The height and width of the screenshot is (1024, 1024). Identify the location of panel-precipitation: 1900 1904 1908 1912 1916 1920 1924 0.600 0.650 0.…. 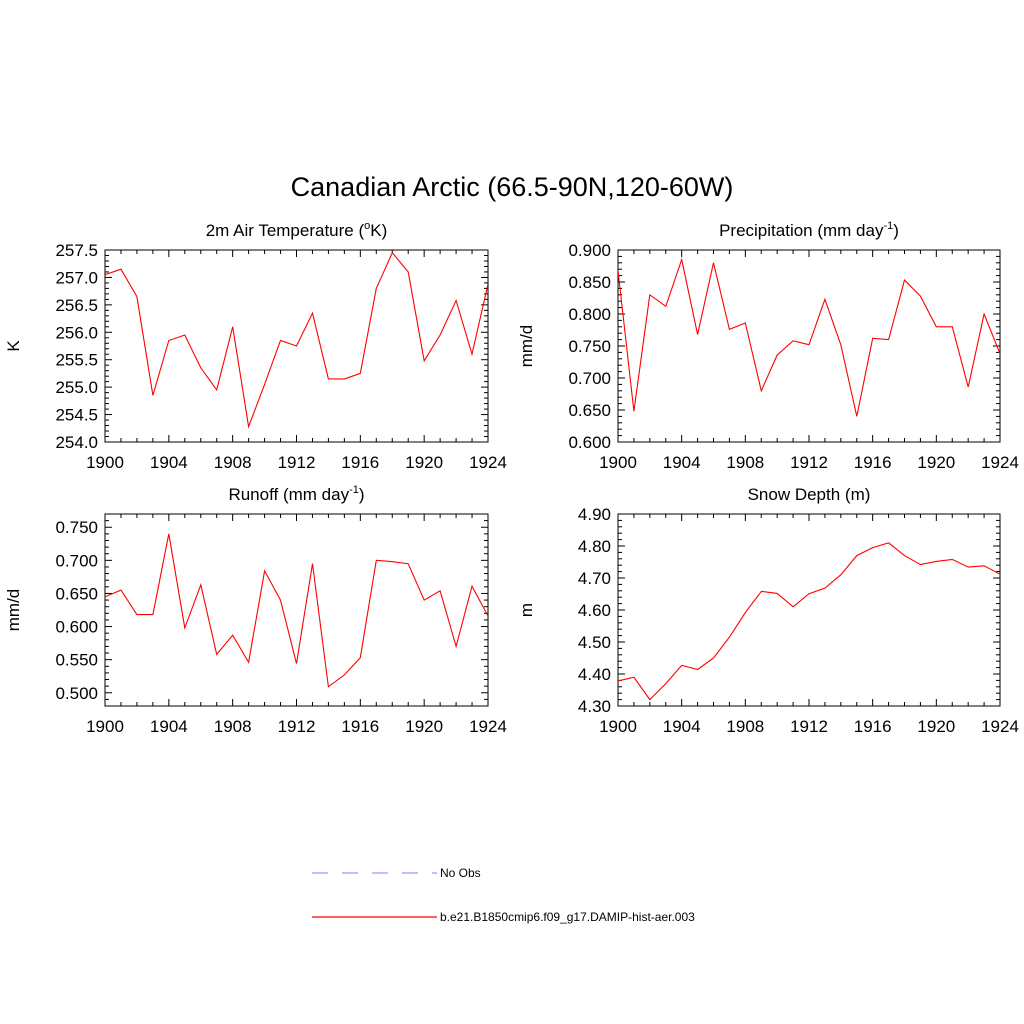
(768, 346).